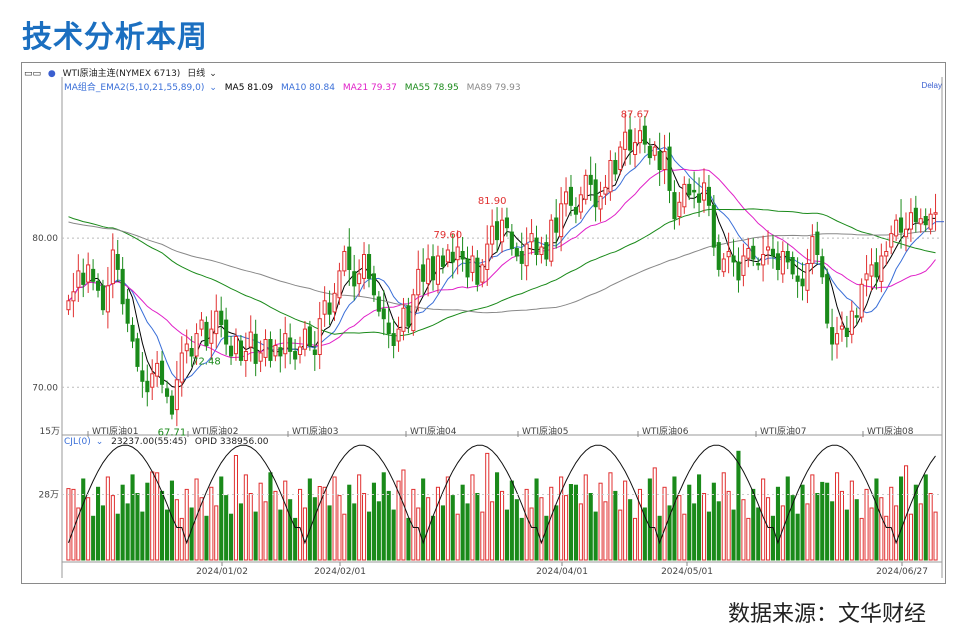  What do you see at coordinates (115, 37) in the screenshot?
I see `page-title: 技术分析本周` at bounding box center [115, 37].